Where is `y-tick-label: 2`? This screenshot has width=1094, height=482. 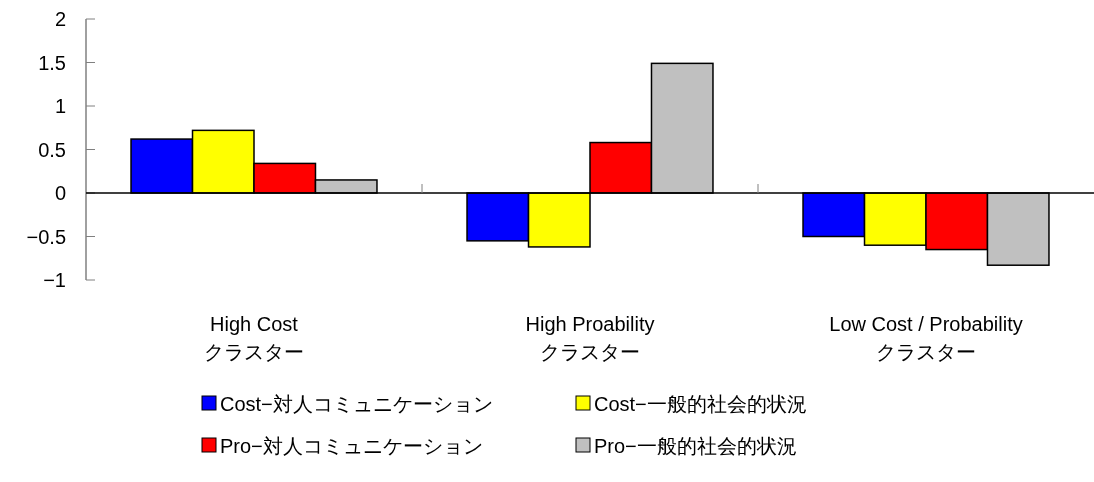 y-tick-label: 2 is located at coordinates (60, 19).